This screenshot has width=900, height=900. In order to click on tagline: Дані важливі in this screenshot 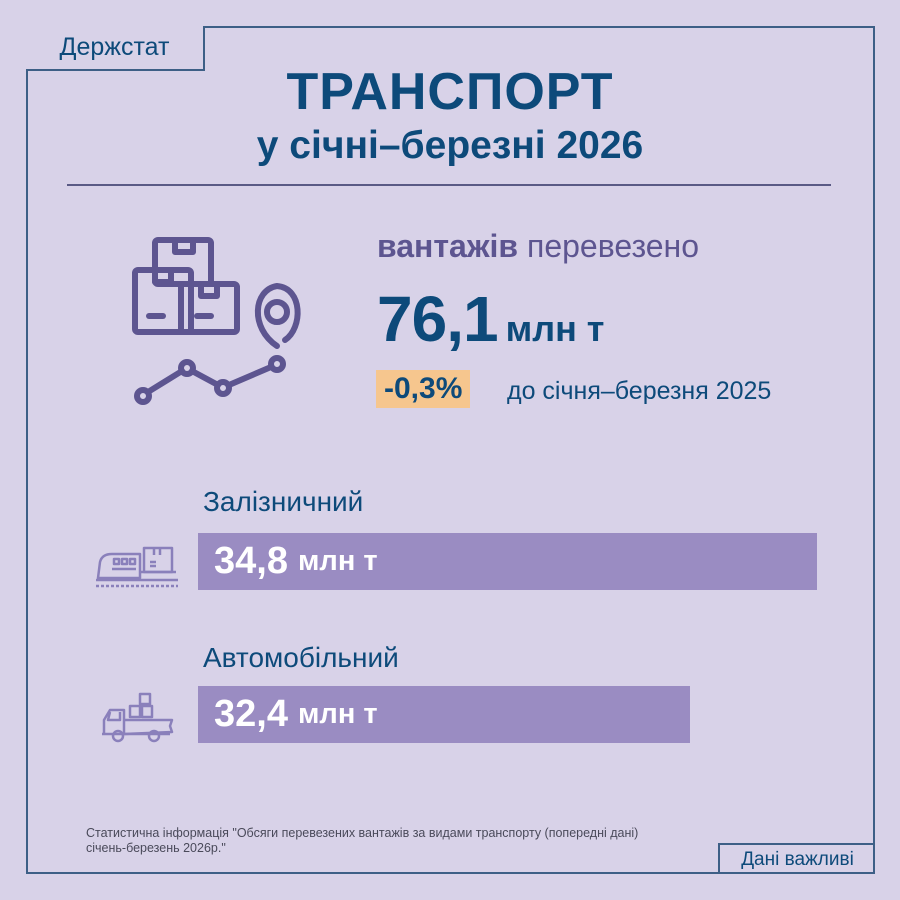, I will do `click(796, 858)`.